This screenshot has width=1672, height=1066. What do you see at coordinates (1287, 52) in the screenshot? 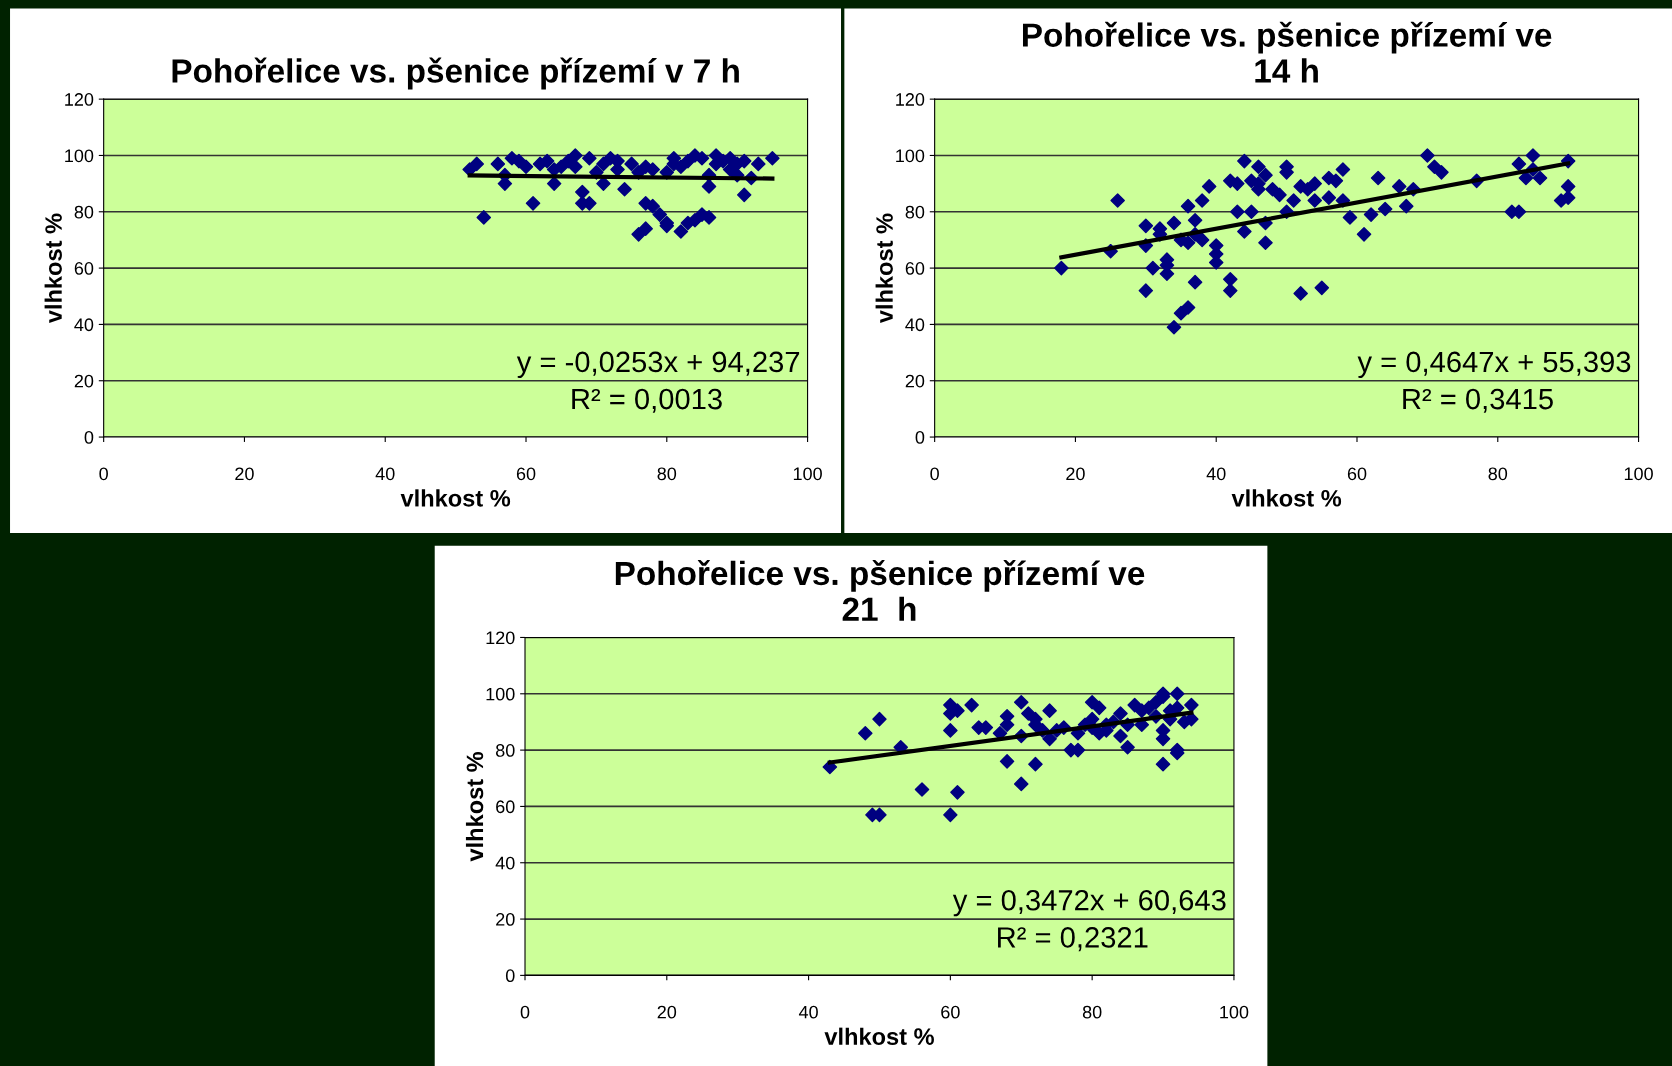
I see `chart-title: Pohořelice vs. pšenice přízemí ve 14 h` at bounding box center [1287, 52].